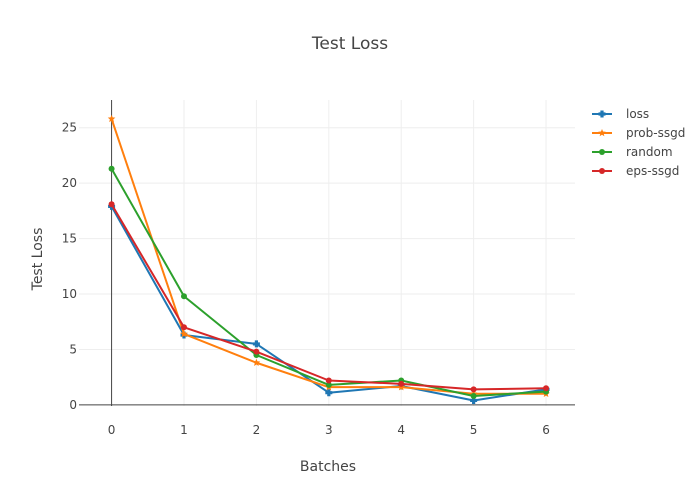 This screenshot has height=500, width=700. What do you see at coordinates (655, 133) in the screenshot?
I see `legend-label-prob-ssgd: prob-ssgd` at bounding box center [655, 133].